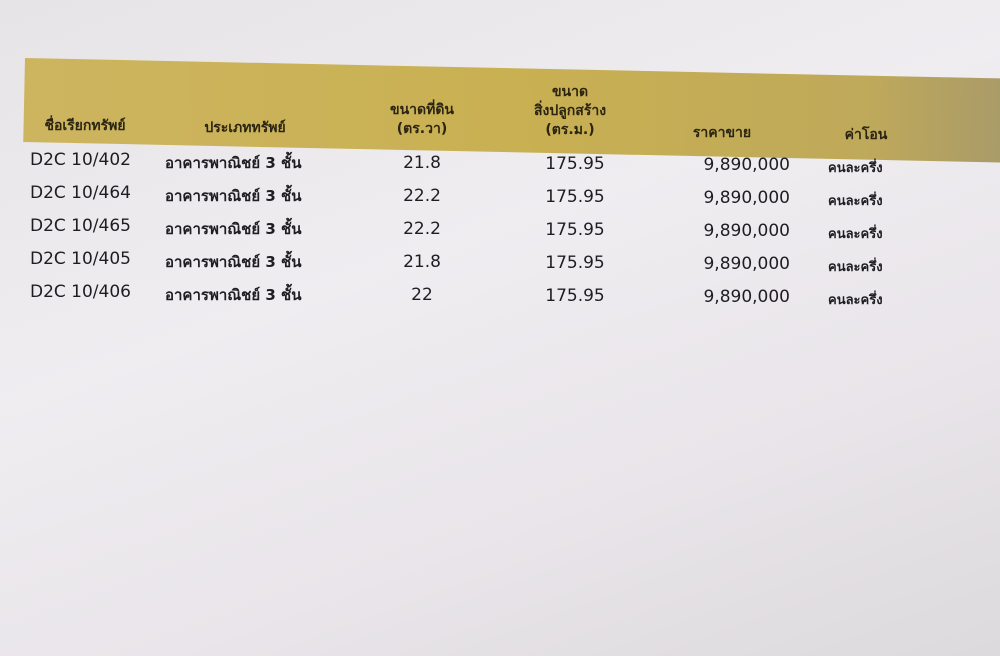 This screenshot has height=656, width=1000. What do you see at coordinates (422, 294) in the screenshot?
I see `table-cell: 22` at bounding box center [422, 294].